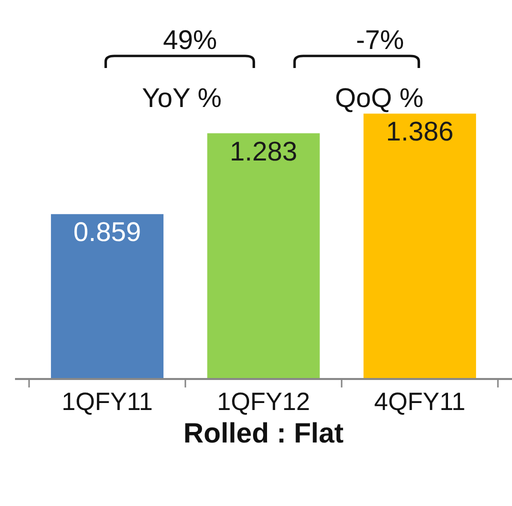  What do you see at coordinates (420, 402) in the screenshot?
I see `x-tick-label: 4QFY11` at bounding box center [420, 402].